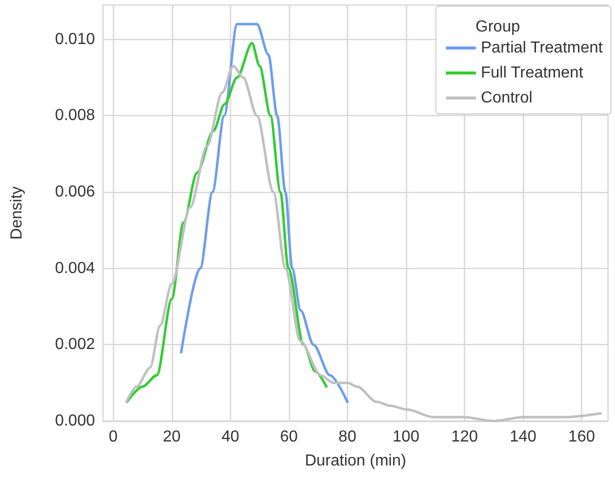 The width and height of the screenshot is (615, 479). I want to click on y-axis-title: Density, so click(17, 213).